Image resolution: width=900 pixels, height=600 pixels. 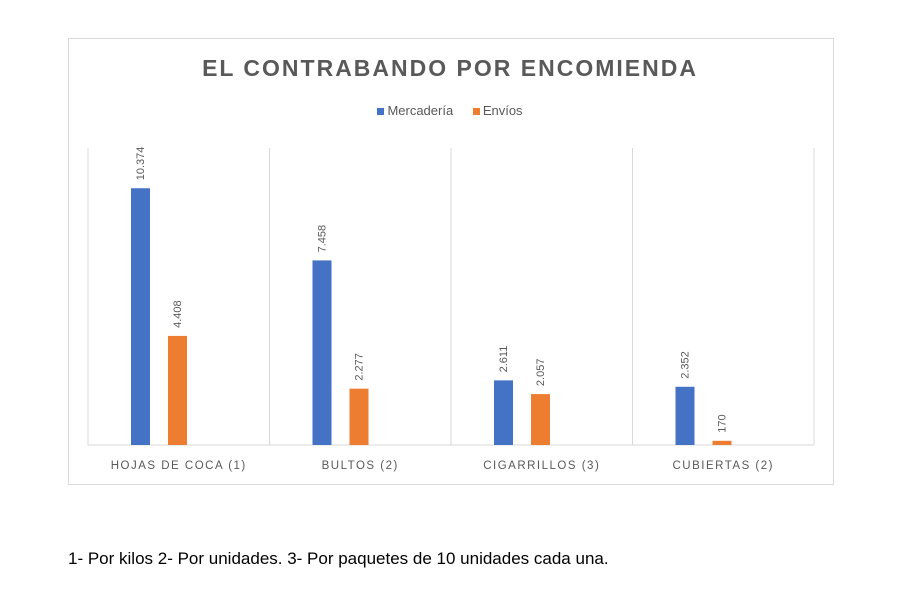 I want to click on category-label: CIGARRILLOS (3), so click(x=541, y=466).